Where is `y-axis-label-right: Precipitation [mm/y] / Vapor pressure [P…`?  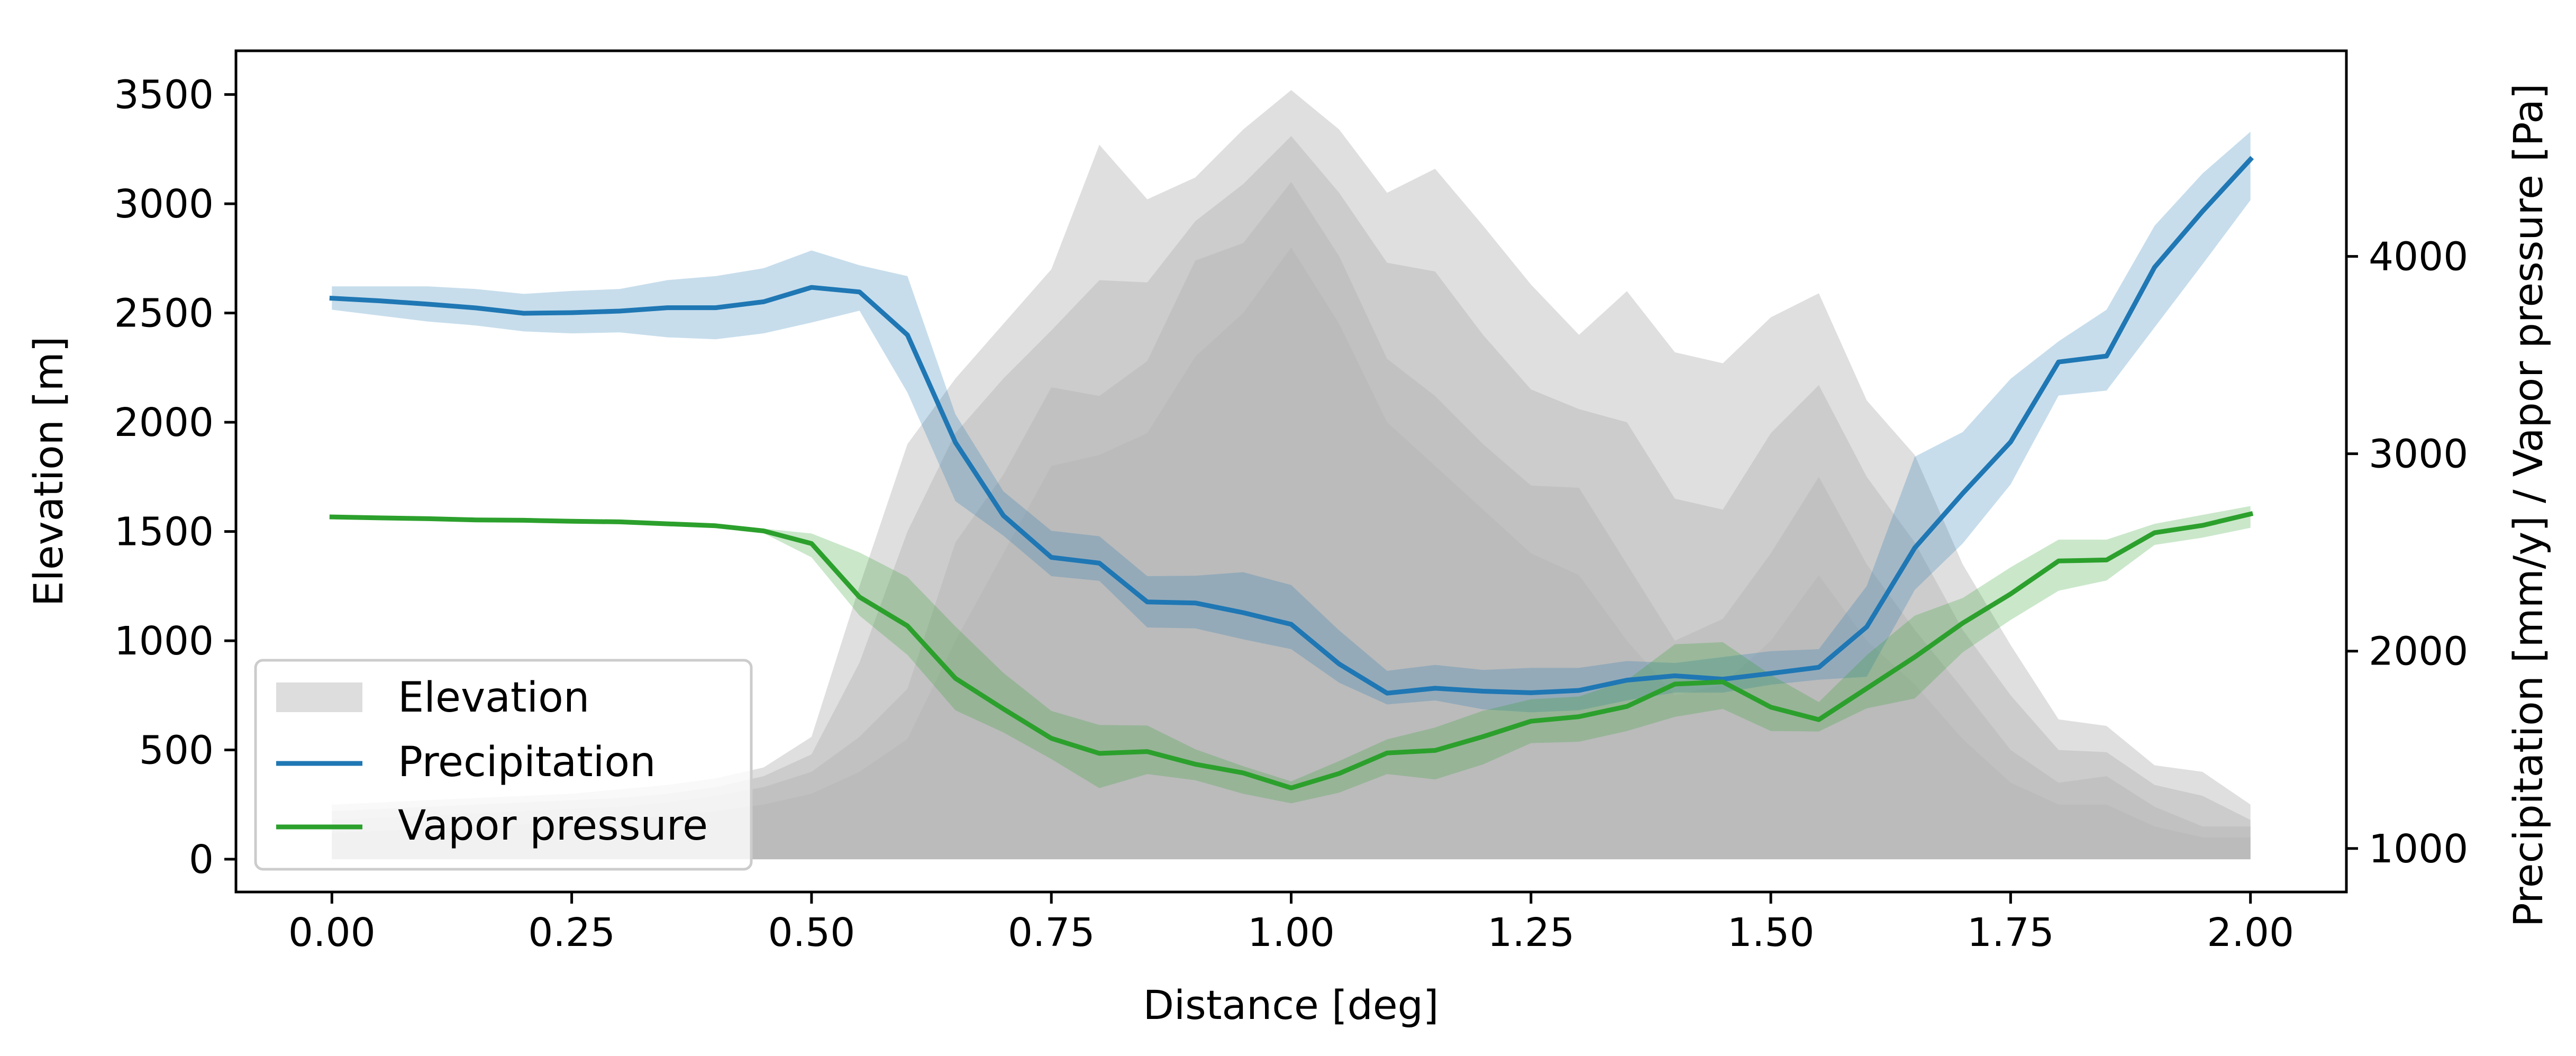 y-axis-label-right: Precipitation [mm/y] / Vapor pressure [P… is located at coordinates (2528, 505).